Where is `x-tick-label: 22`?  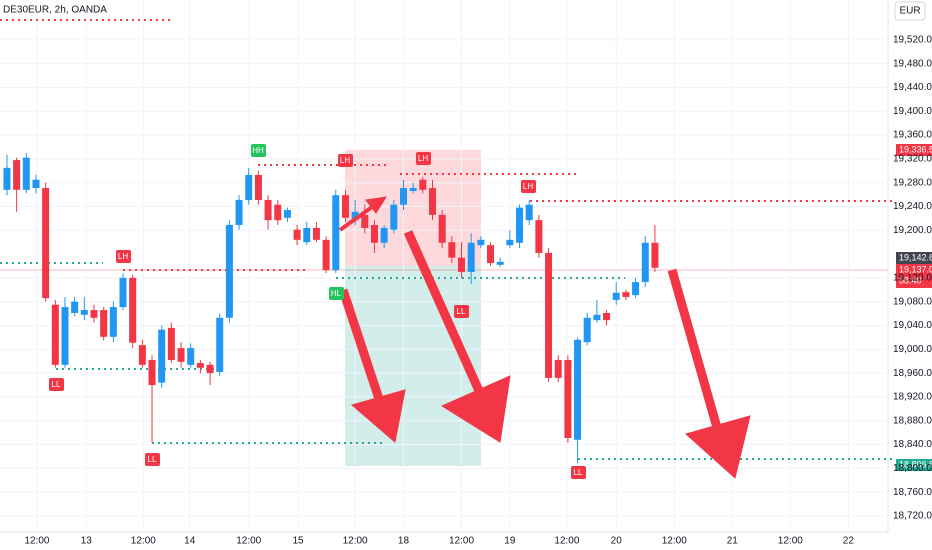
x-tick-label: 22 is located at coordinates (849, 541).